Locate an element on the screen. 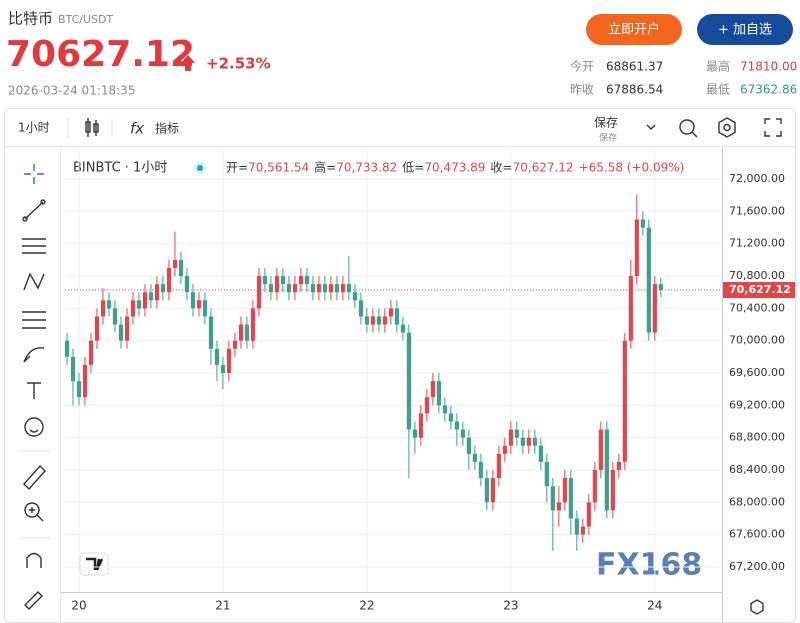 Image resolution: width=800 pixels, height=623 pixels. open-account-label: 立即开户 is located at coordinates (634, 30).